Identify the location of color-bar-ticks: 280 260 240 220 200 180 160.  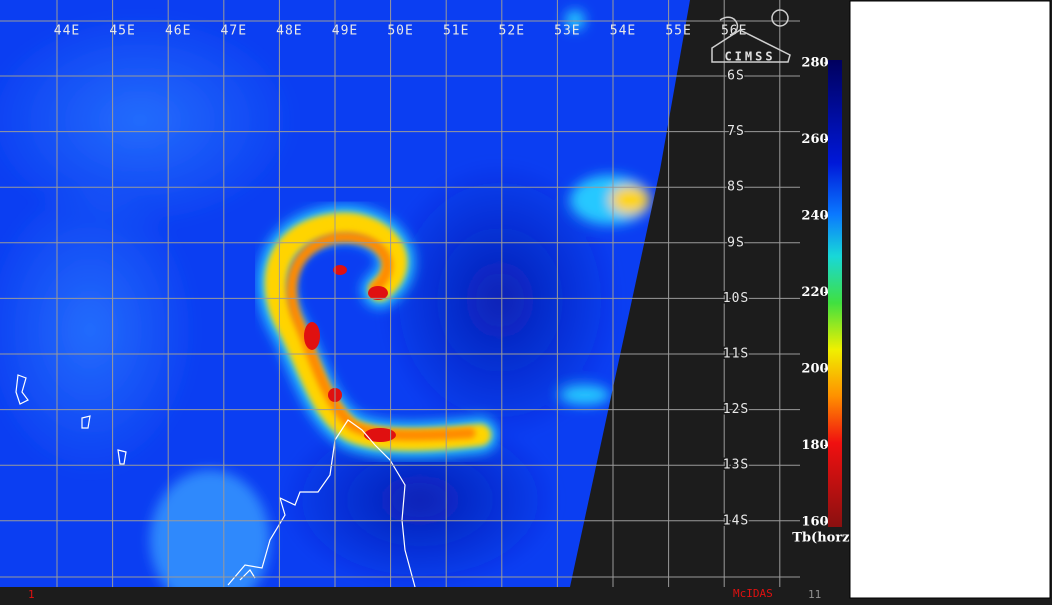
(814, 293).